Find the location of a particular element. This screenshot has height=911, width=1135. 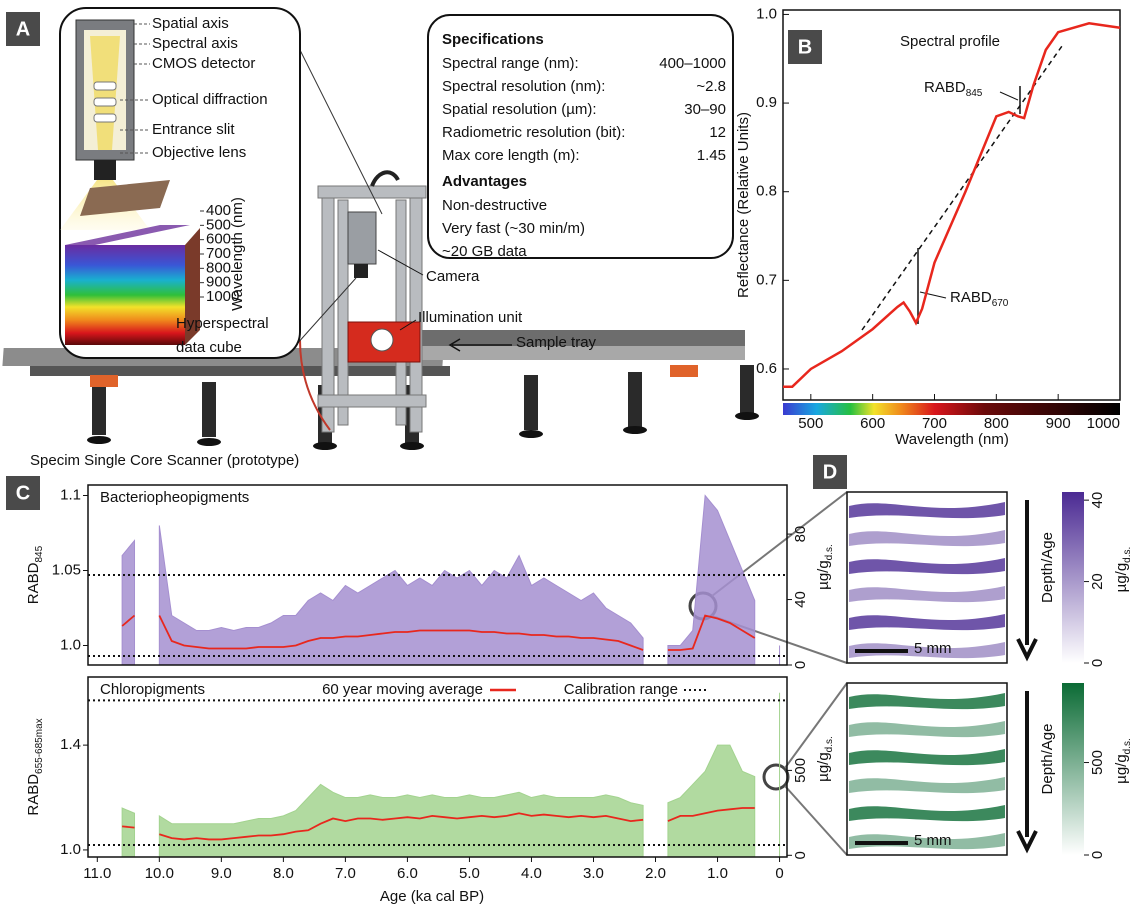

spec-value: 1.45 is located at coordinates (711, 155).